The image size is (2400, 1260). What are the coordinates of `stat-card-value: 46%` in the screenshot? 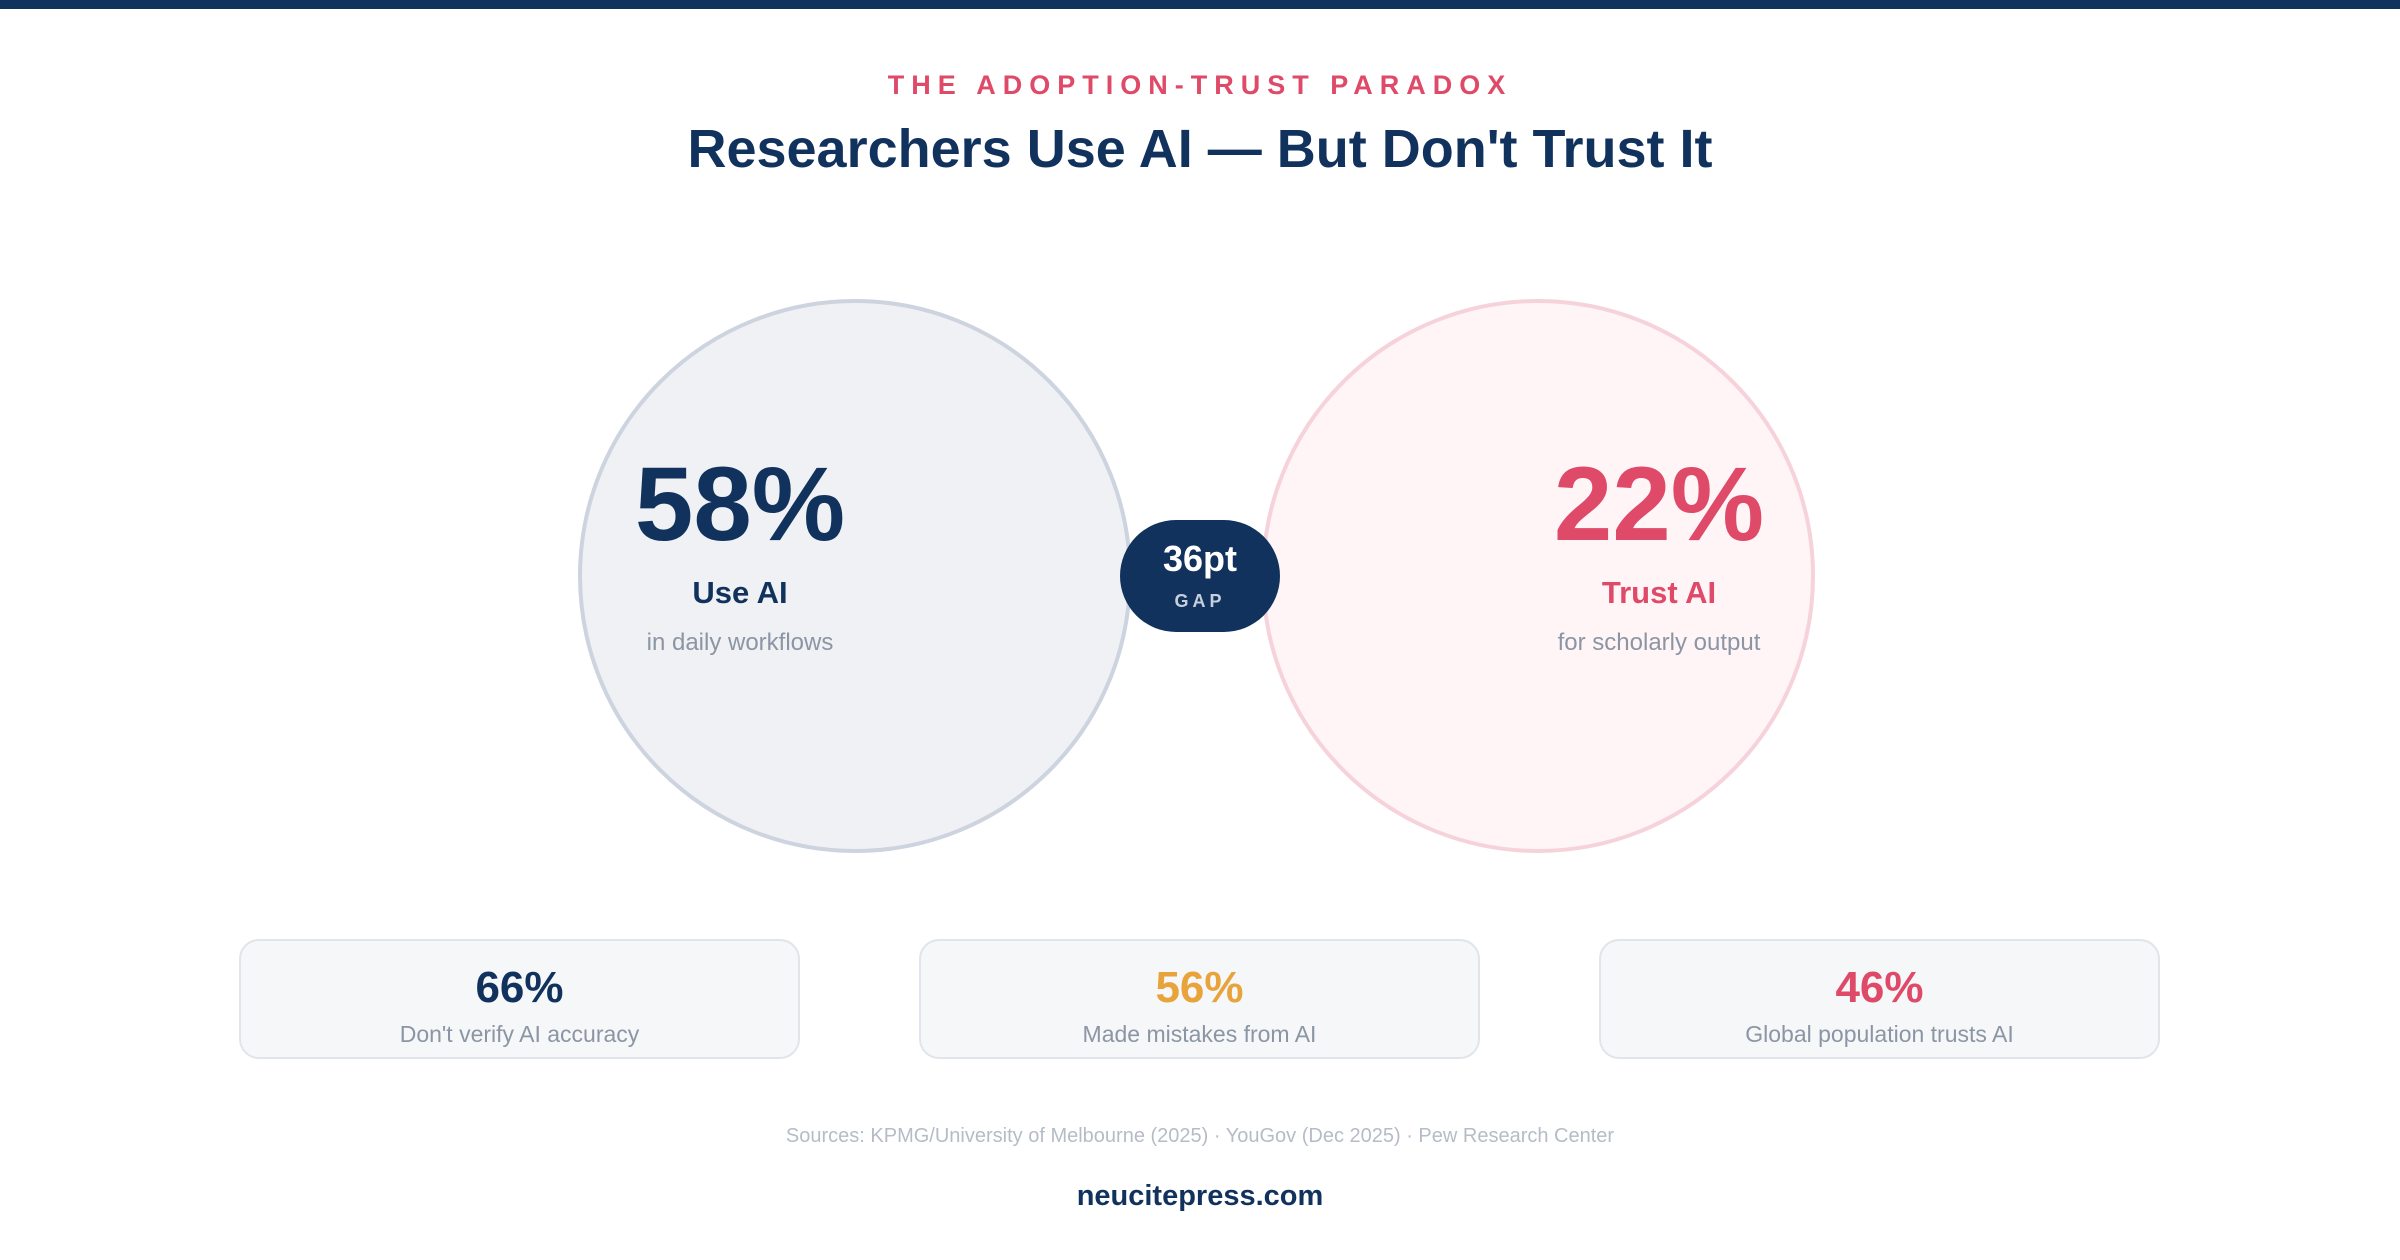 It's located at (1879, 987).